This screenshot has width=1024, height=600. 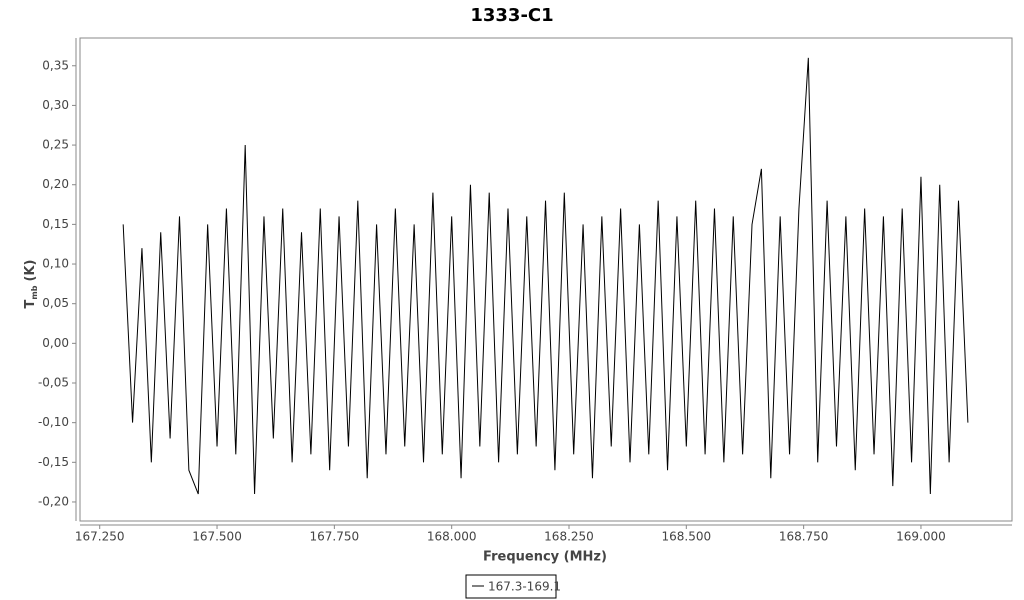 What do you see at coordinates (335, 537) in the screenshot?
I see `x-tick-label: 167.750` at bounding box center [335, 537].